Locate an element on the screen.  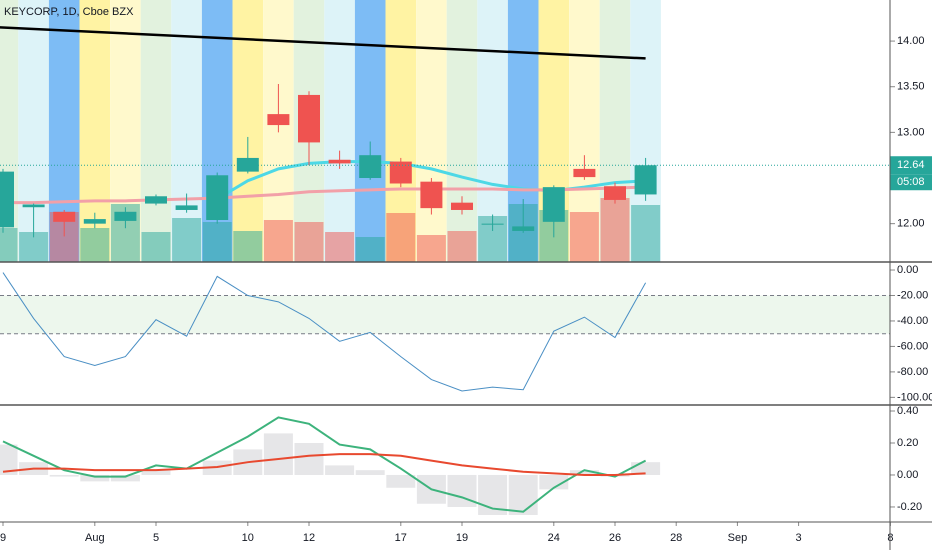
y-tick-label: 0.20 is located at coordinates (907, 443).